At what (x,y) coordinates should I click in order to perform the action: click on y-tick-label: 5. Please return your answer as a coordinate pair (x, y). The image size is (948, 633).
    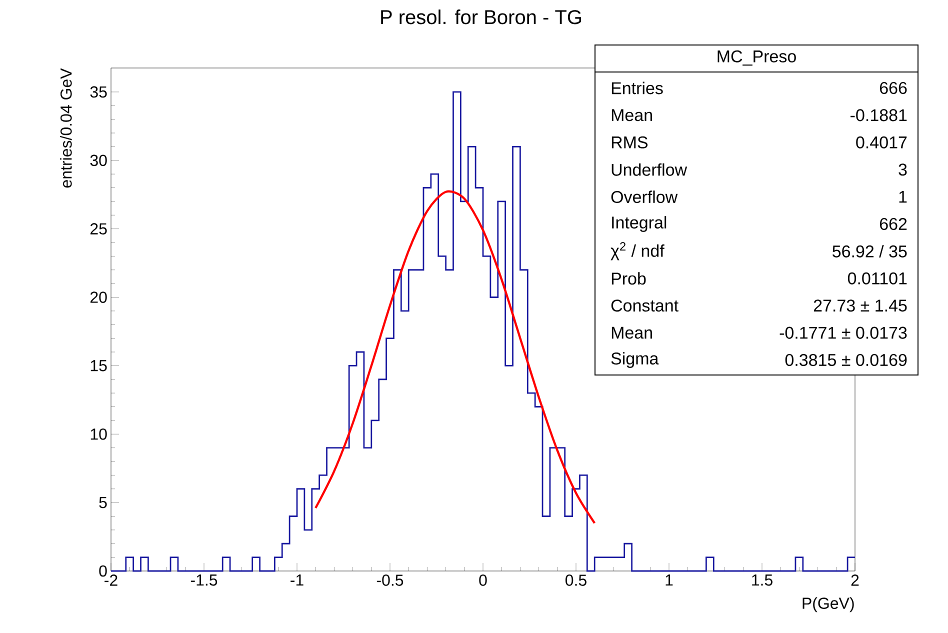
    Looking at the image, I should click on (103, 502).